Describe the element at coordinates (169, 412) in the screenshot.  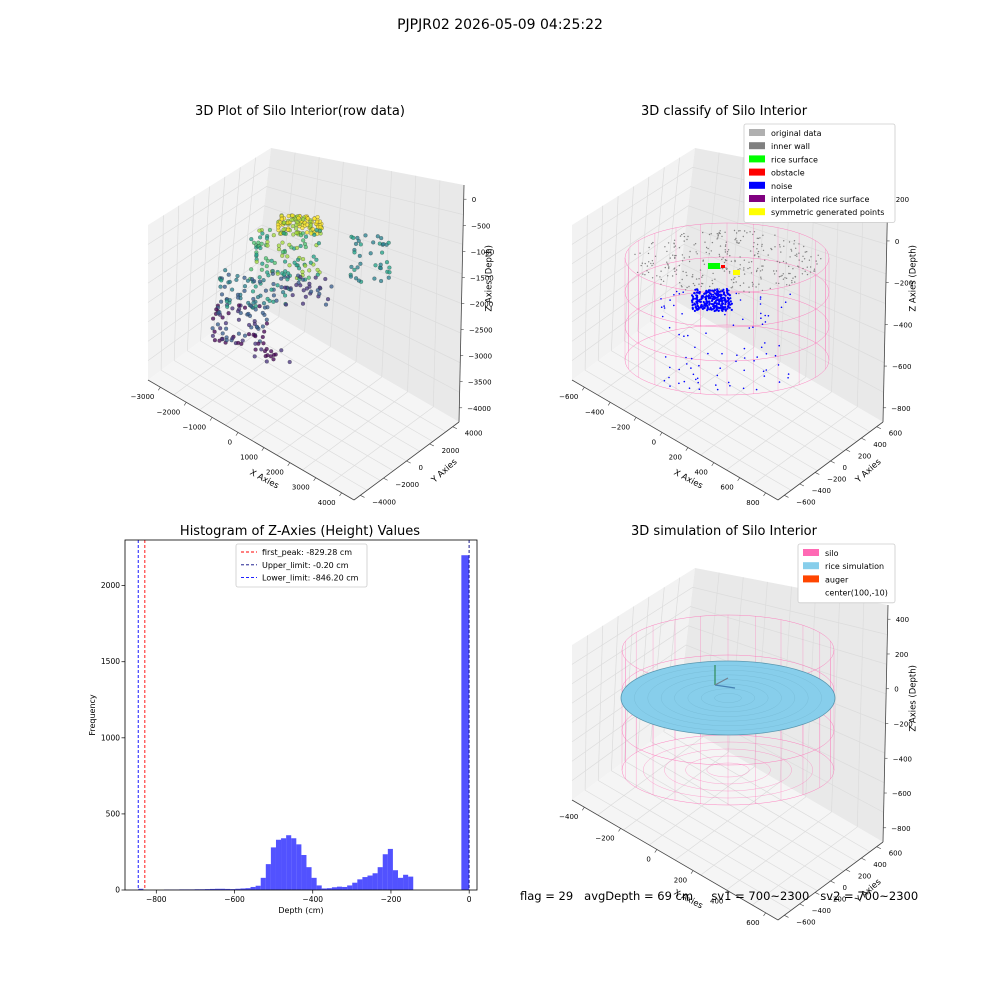
I see `x-tick-label: −2000` at that location.